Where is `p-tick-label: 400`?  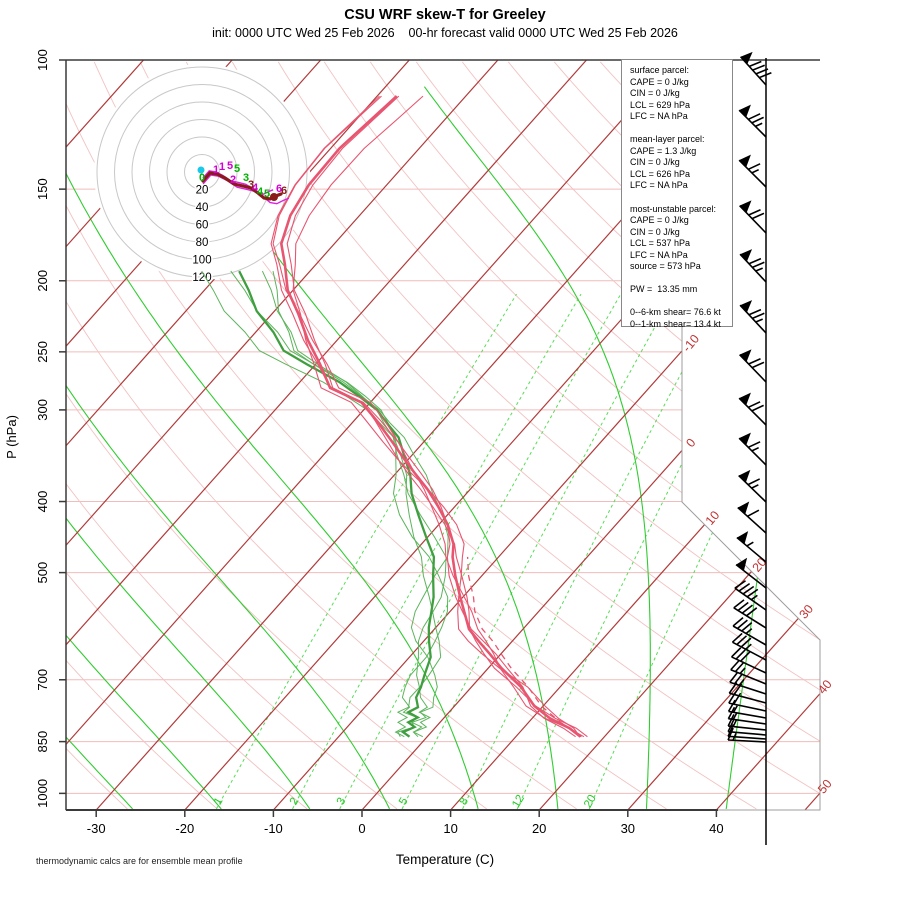
p-tick-label: 400 is located at coordinates (42, 502).